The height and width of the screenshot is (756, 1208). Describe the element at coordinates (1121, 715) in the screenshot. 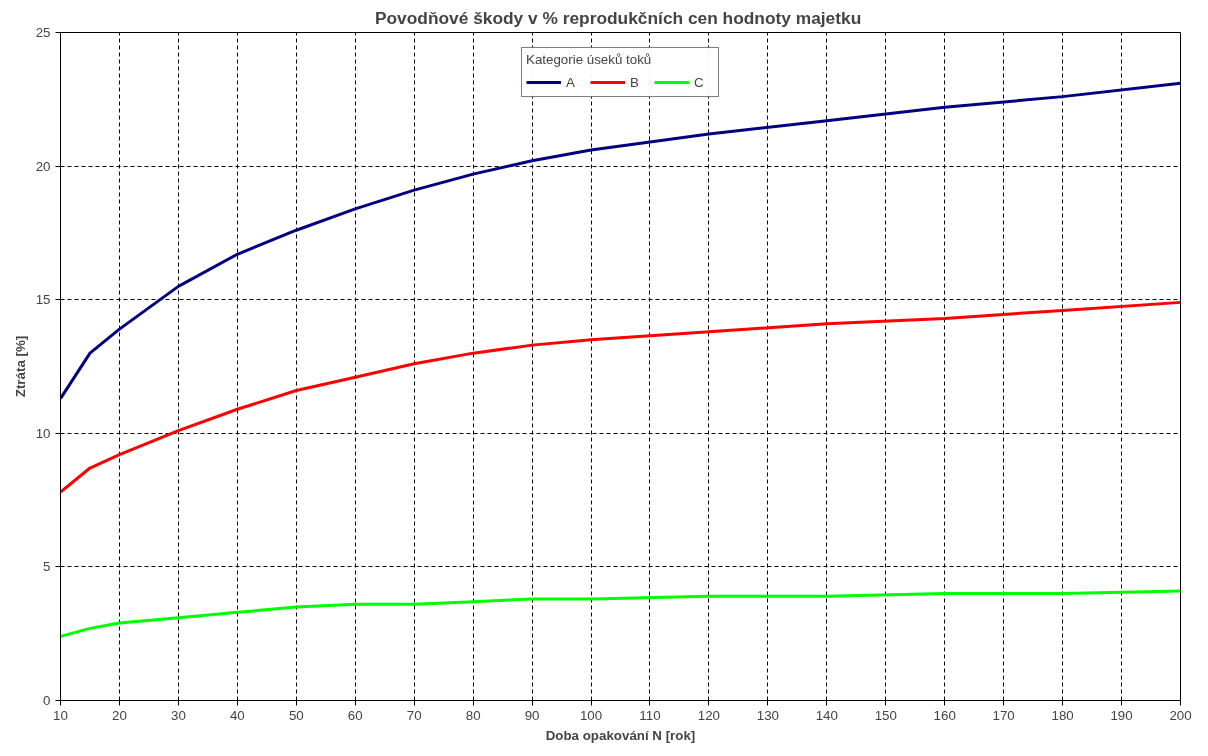

I see `x-tick-label: 190` at that location.